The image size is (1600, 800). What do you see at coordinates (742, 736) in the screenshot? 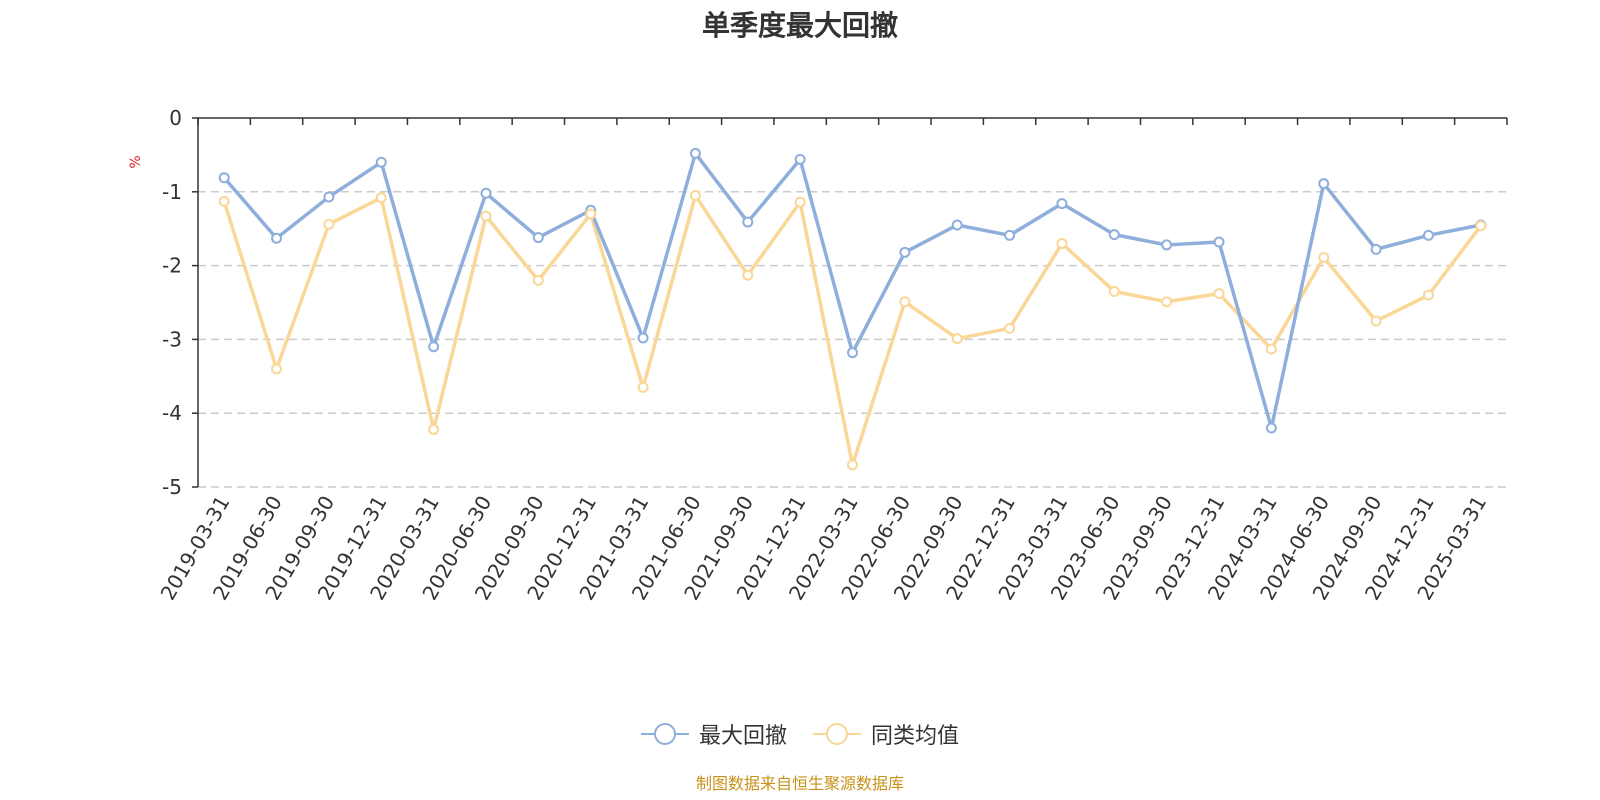
I see `legend-label: 最大回撤` at bounding box center [742, 736].